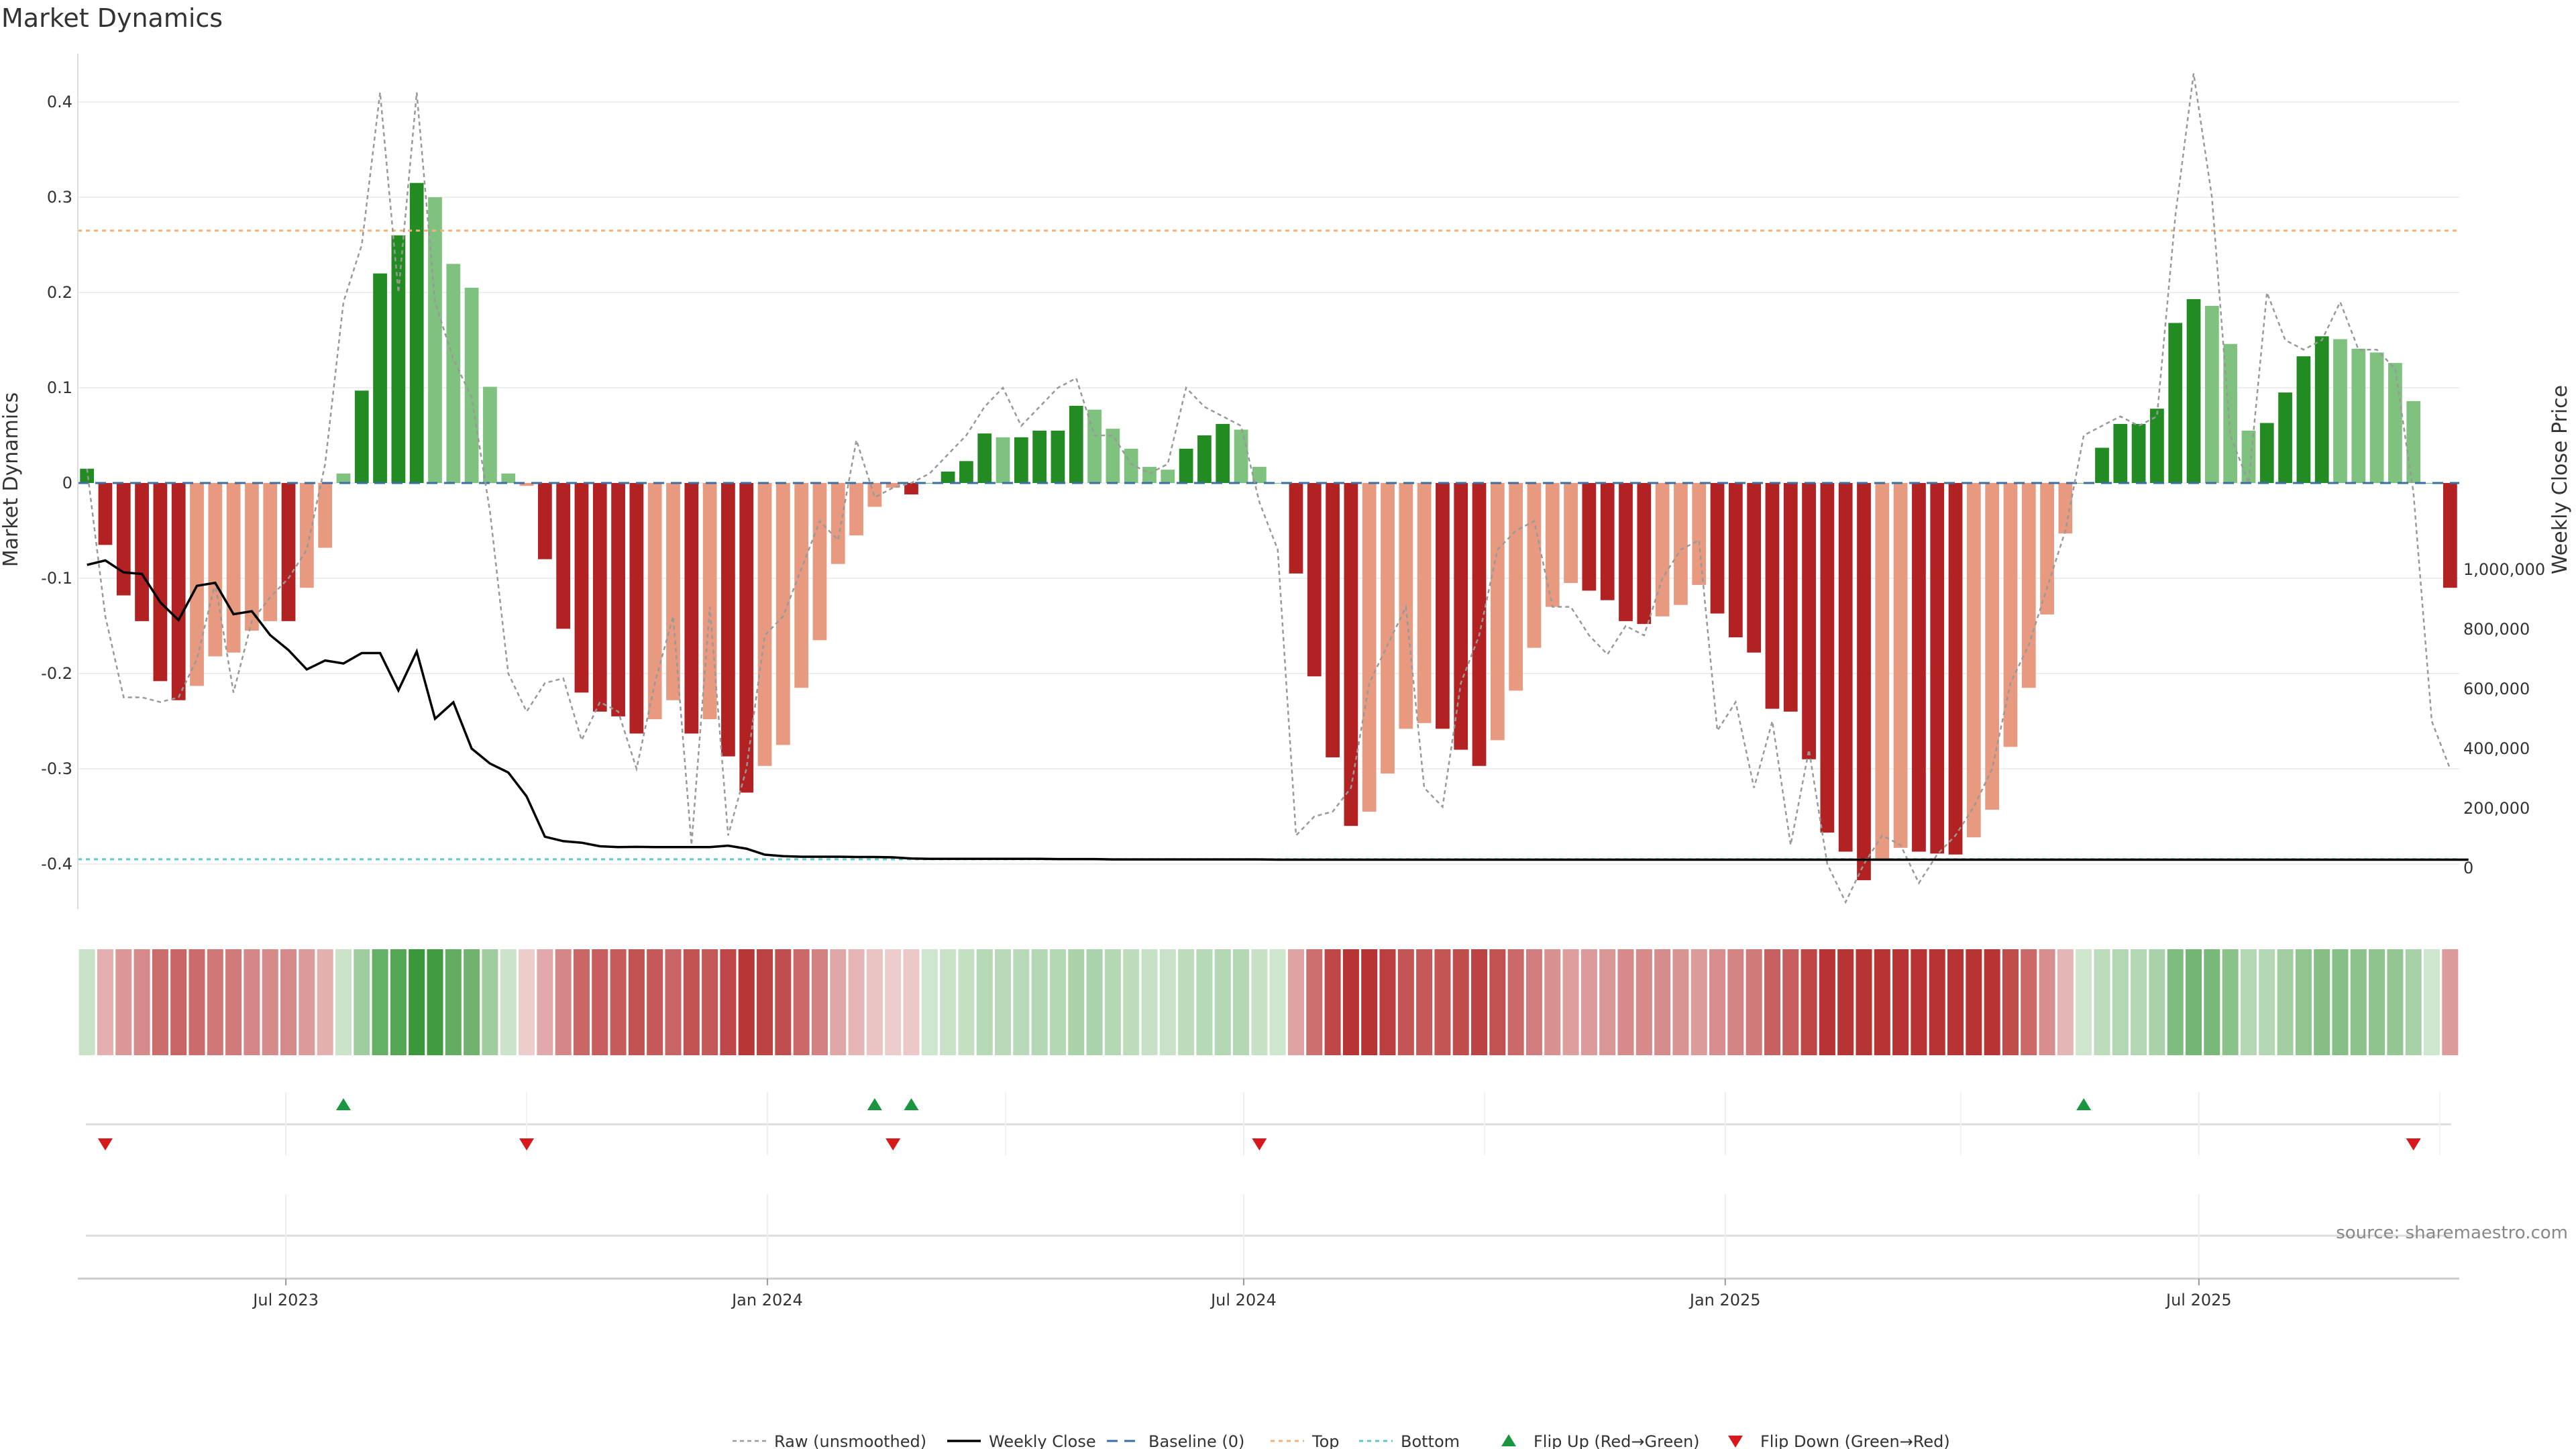  I want to click on chart-title: Market Dynamics, so click(112, 18).